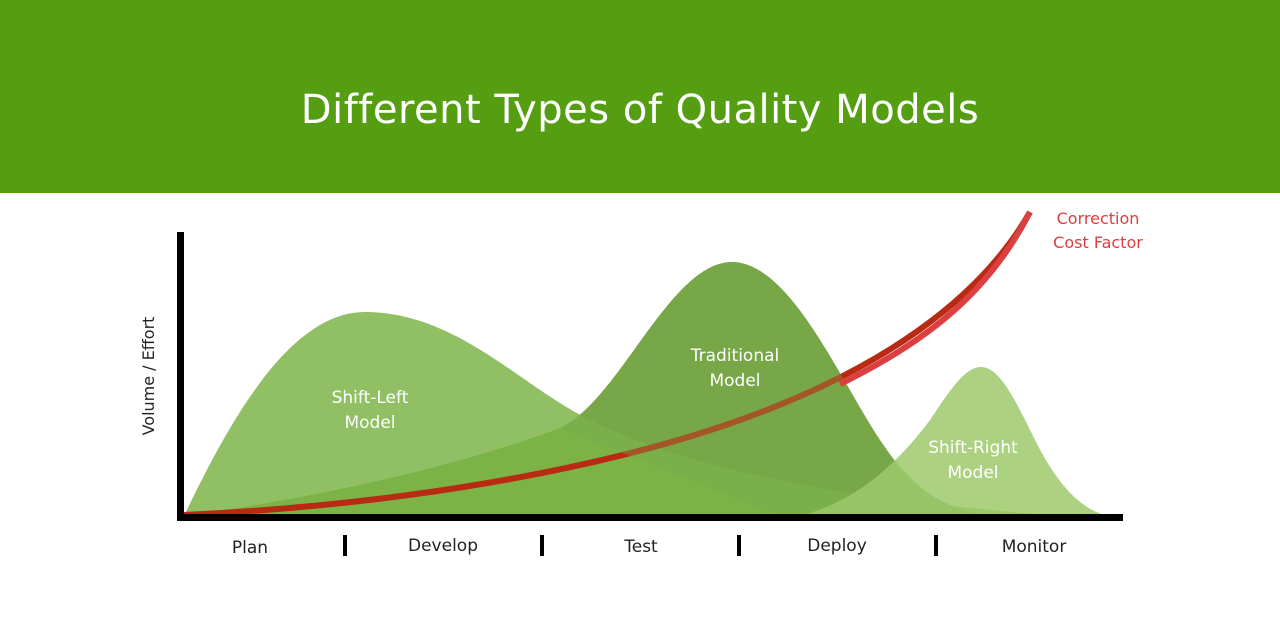 The width and height of the screenshot is (1280, 640). Describe the element at coordinates (369, 423) in the screenshot. I see `shift-left-label-line2: Model` at that location.